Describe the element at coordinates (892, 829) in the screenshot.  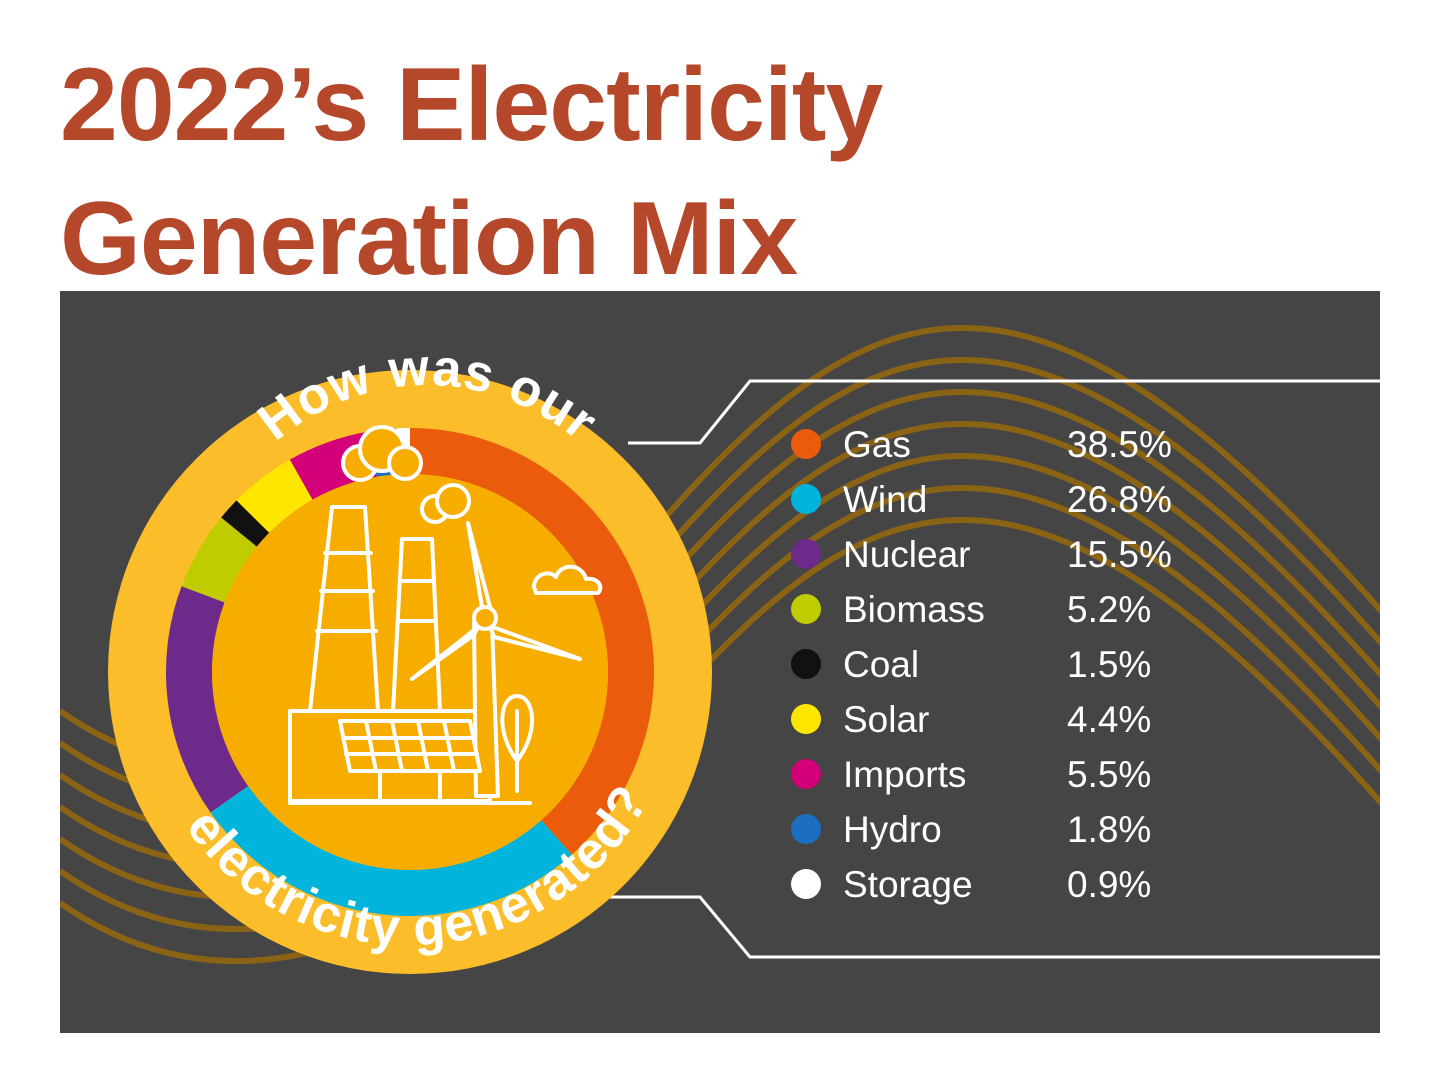
I see `legend-label: Hydro` at that location.